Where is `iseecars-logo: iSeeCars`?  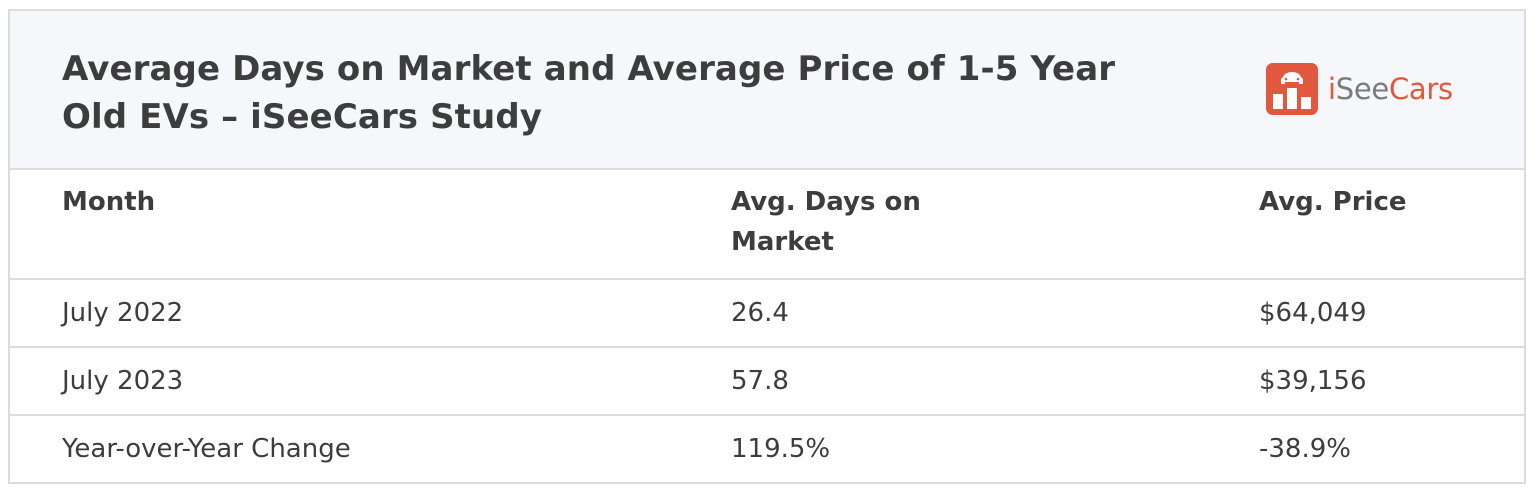 iseecars-logo: iSeeCars is located at coordinates (1359, 89).